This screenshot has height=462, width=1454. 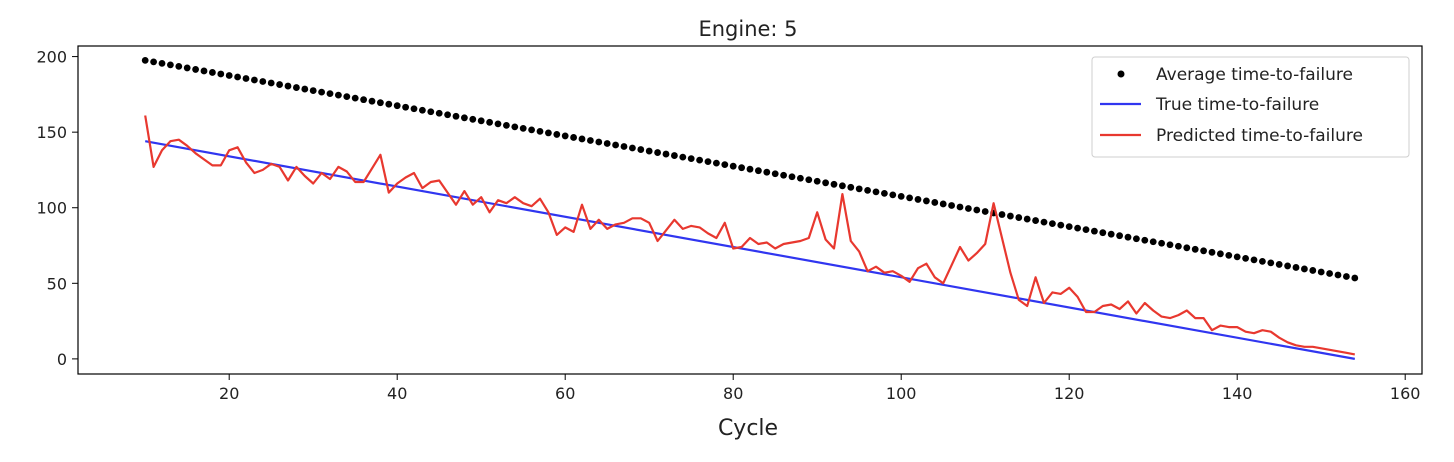 What do you see at coordinates (1254, 75) in the screenshot?
I see `legend-label-average: Average time-to-failure` at bounding box center [1254, 75].